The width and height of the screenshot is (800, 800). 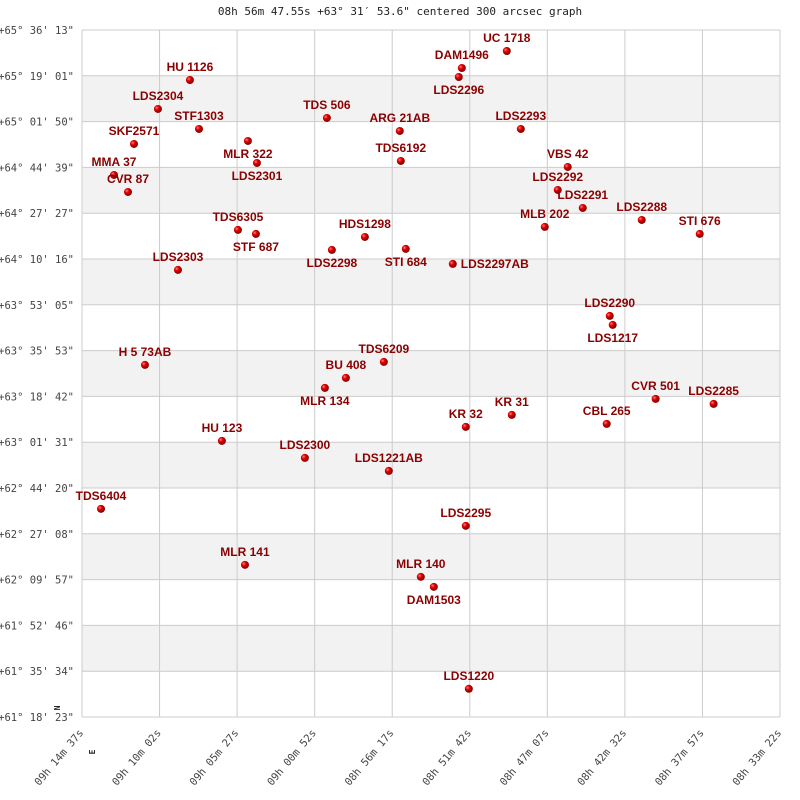 What do you see at coordinates (37, 626) in the screenshot?
I see `y-tick-label: +61° 52' 46"` at bounding box center [37, 626].